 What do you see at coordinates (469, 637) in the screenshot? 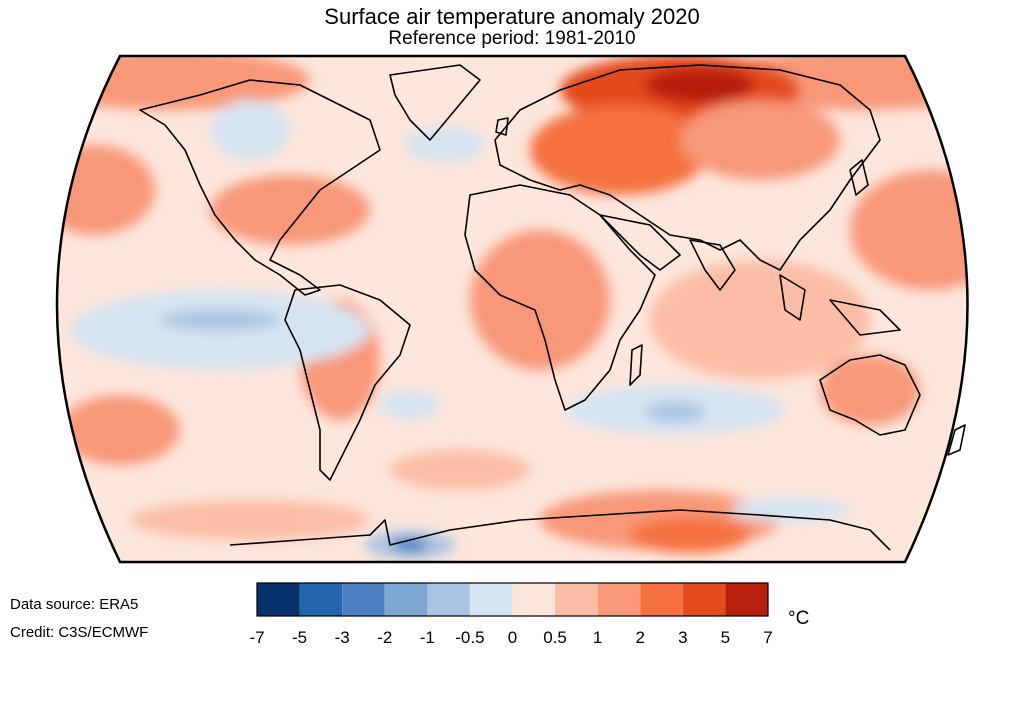
I see `colorbar-tick-label: -0.5` at bounding box center [469, 637].